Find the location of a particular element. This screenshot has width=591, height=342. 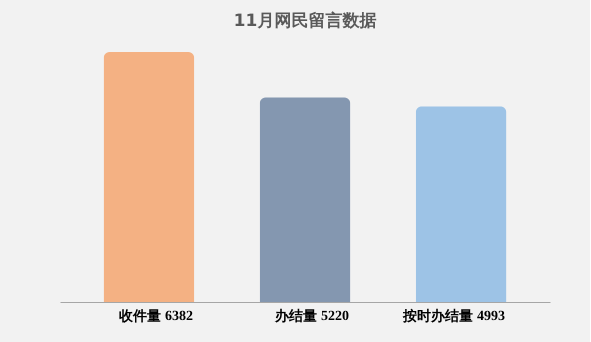

data-label: 4993 is located at coordinates (491, 316).